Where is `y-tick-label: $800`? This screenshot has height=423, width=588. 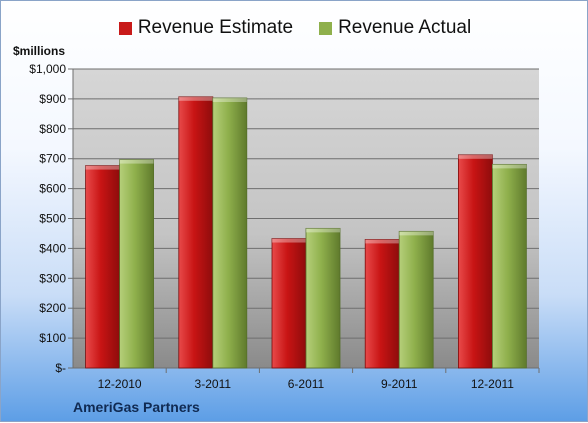 y-tick-label: $800 is located at coordinates (52, 129).